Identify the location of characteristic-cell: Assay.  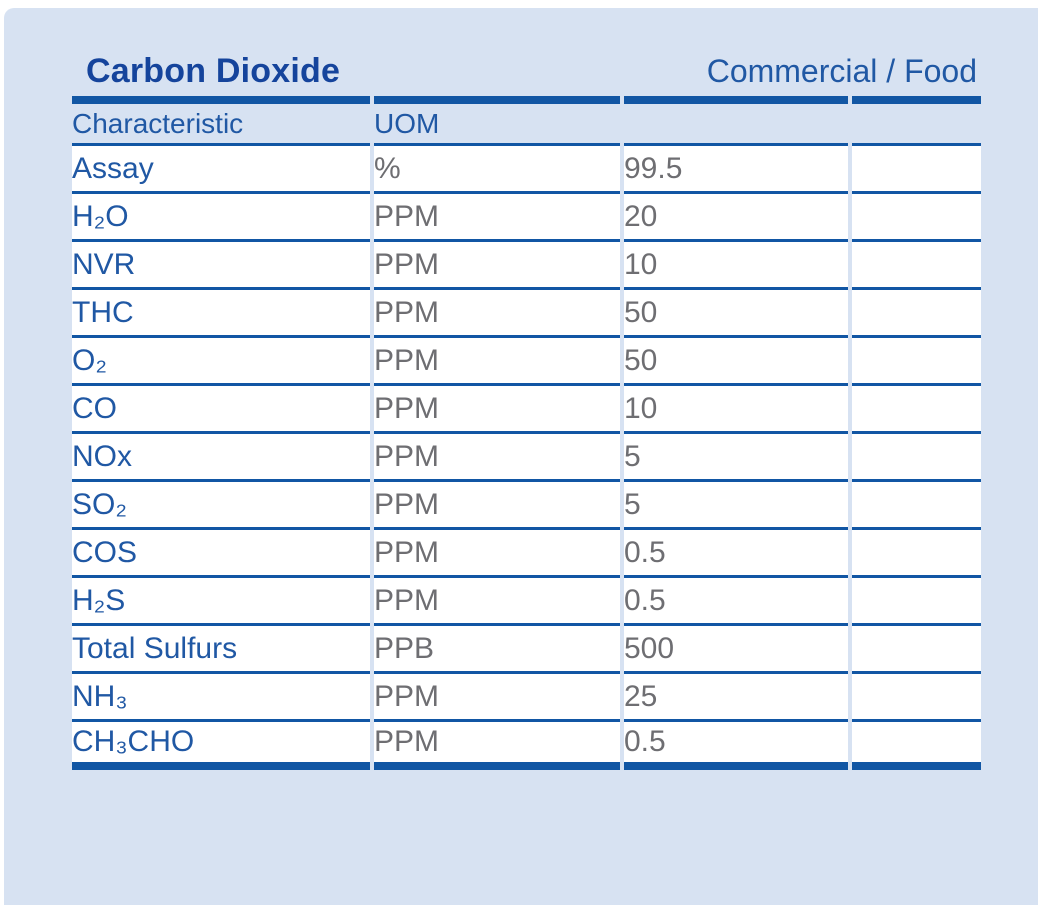
(221, 170).